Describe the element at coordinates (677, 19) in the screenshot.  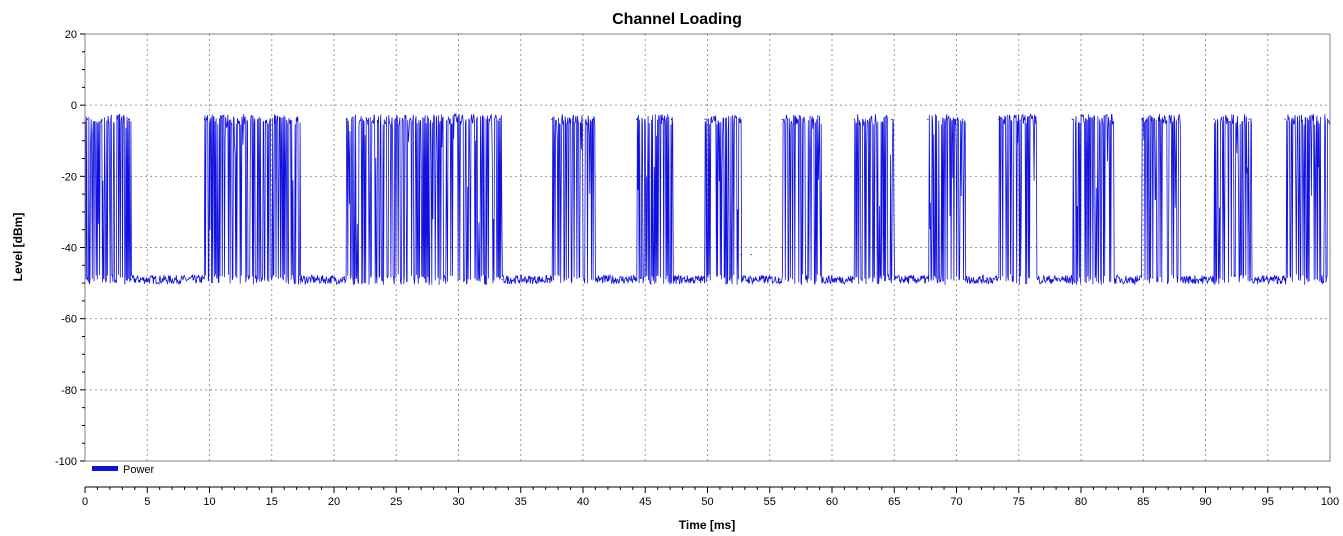
I see `chart-title: Channel Loading` at that location.